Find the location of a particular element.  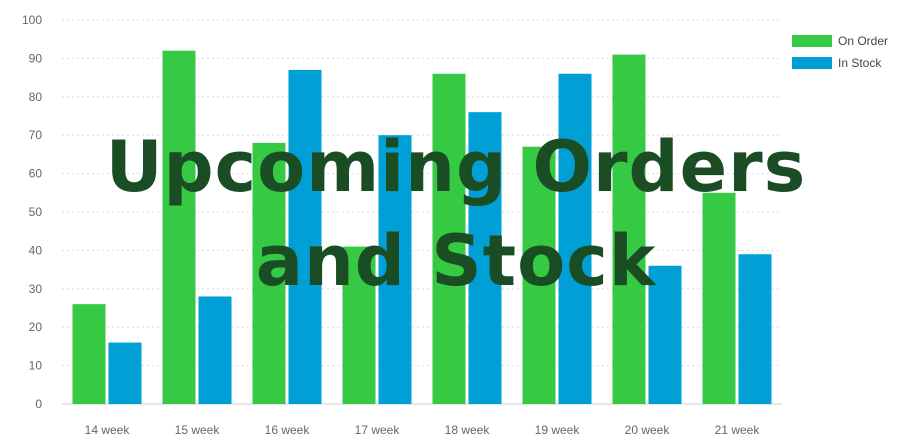

x-tick-label: 19 week is located at coordinates (558, 430).